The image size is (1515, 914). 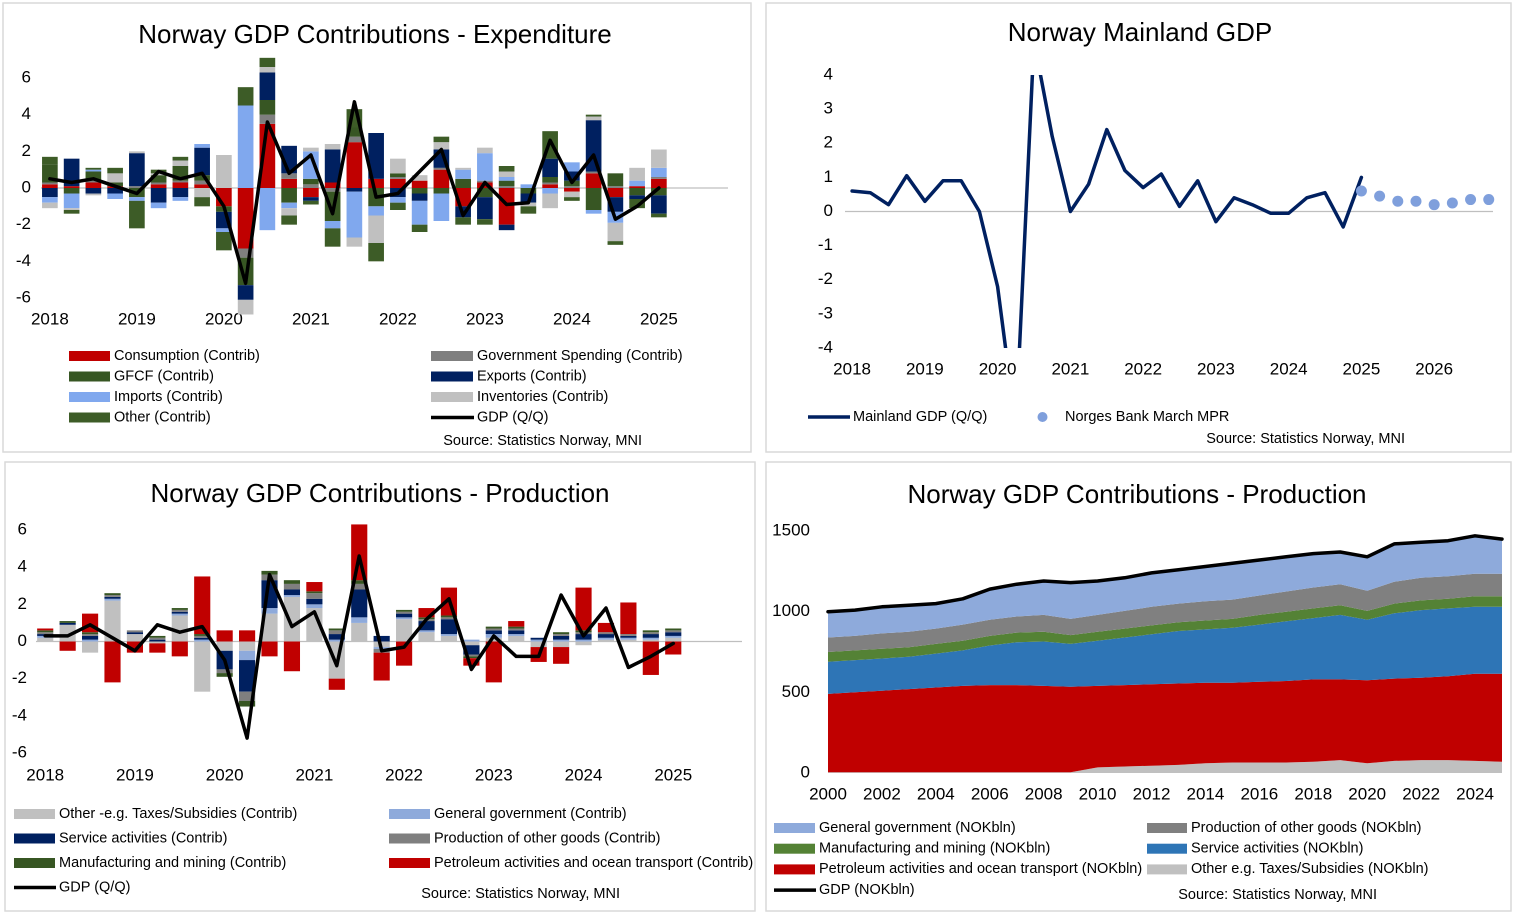 I want to click on legend-label: GDP (Q/Q), so click(x=94, y=887).